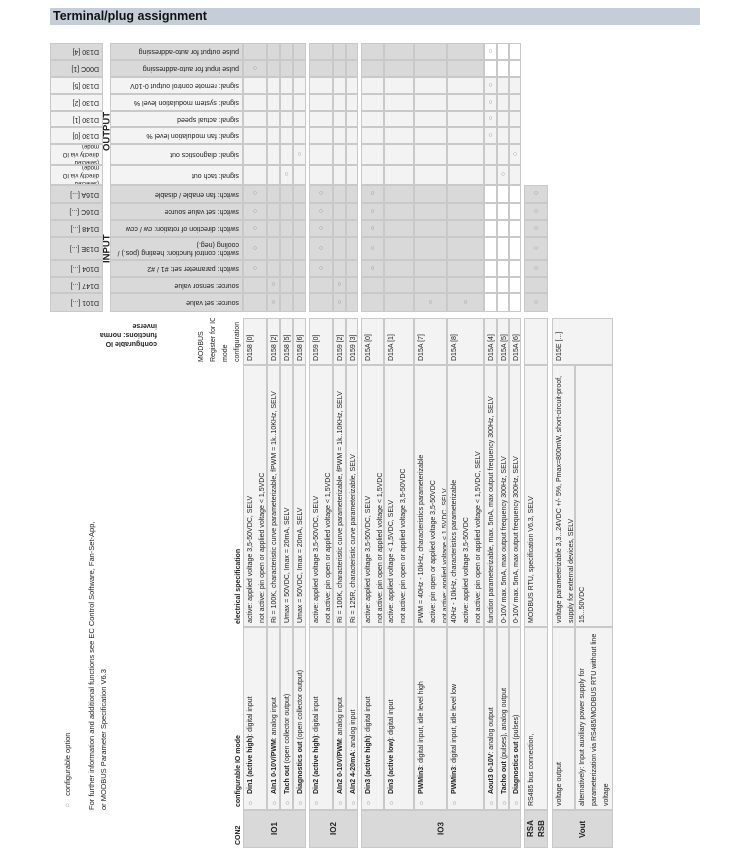  Describe the element at coordinates (503, 341) in the screenshot. I see `register-cell: D15A [5]` at that location.